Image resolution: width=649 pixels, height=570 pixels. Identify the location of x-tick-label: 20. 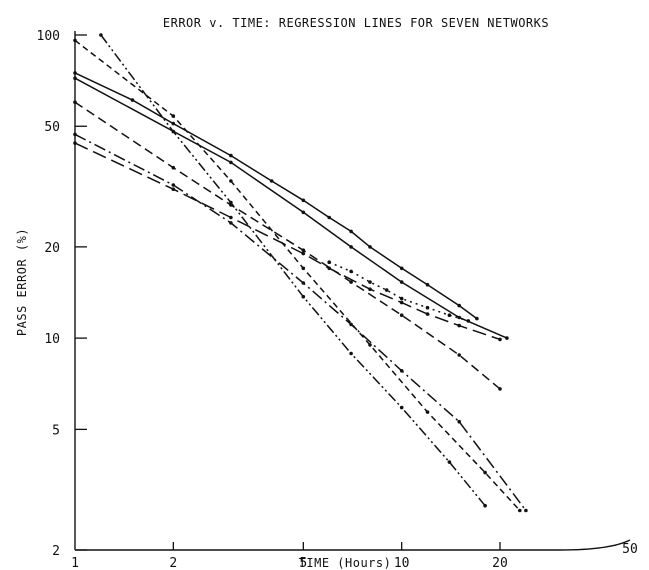
(500, 563).